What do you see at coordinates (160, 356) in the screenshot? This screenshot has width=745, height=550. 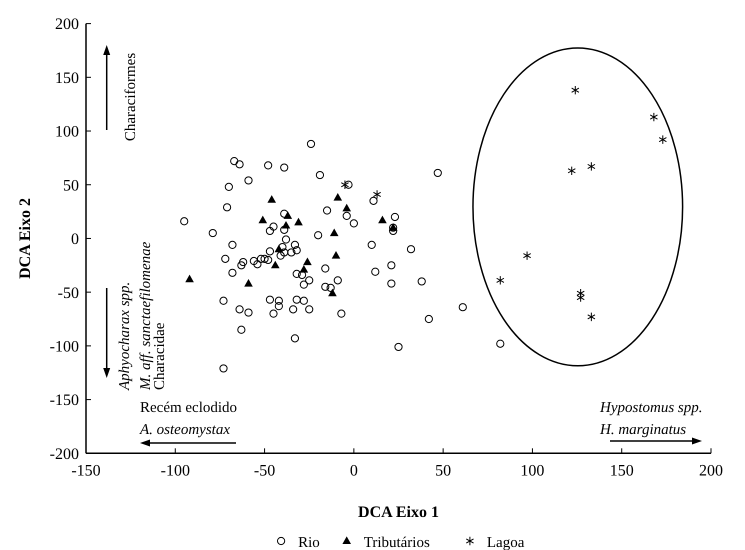 I see `annotation: Characidae` at bounding box center [160, 356].